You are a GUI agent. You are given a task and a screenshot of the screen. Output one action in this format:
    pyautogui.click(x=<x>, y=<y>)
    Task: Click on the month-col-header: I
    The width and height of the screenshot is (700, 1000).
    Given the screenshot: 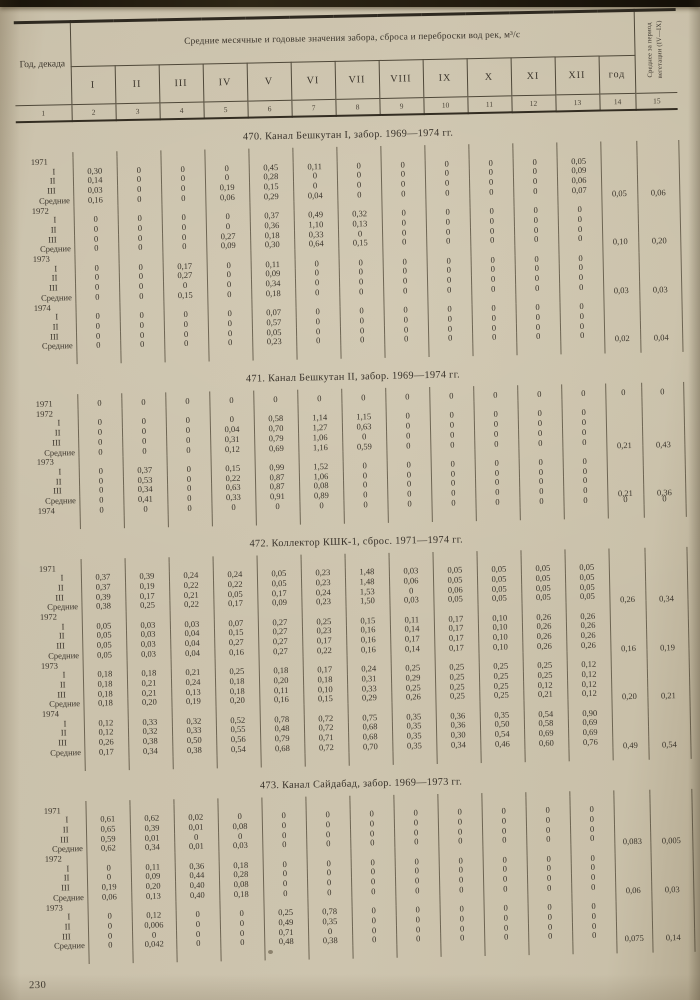 What is the action you would take?
    pyautogui.click(x=93, y=85)
    